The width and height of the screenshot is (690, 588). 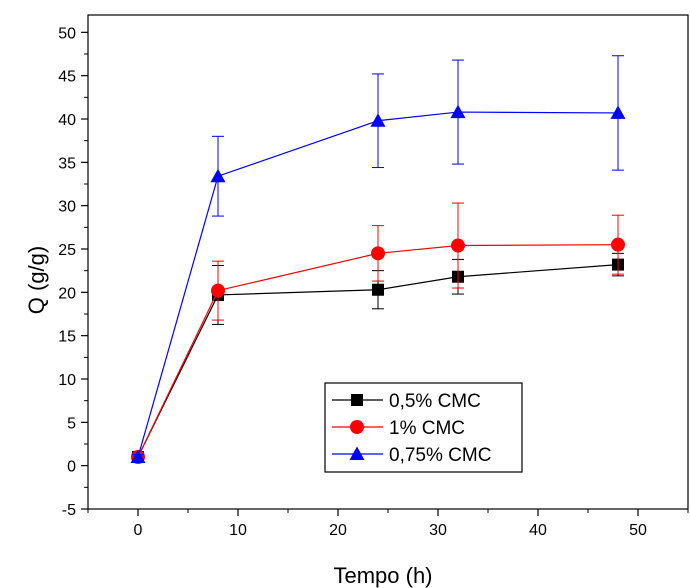 I want to click on y-tick-label: 40, so click(x=67, y=120).